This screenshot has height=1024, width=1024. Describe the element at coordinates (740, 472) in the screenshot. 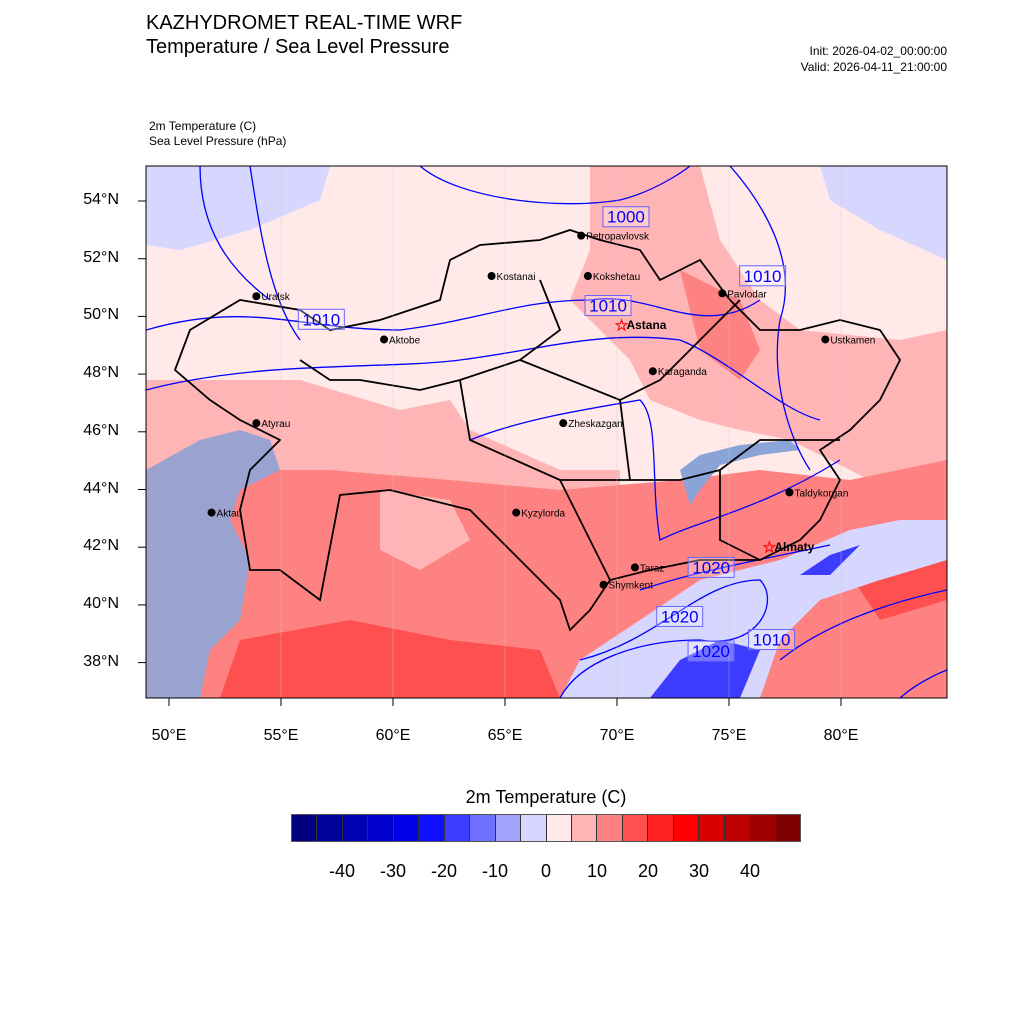

I see `lake-balkhash` at that location.